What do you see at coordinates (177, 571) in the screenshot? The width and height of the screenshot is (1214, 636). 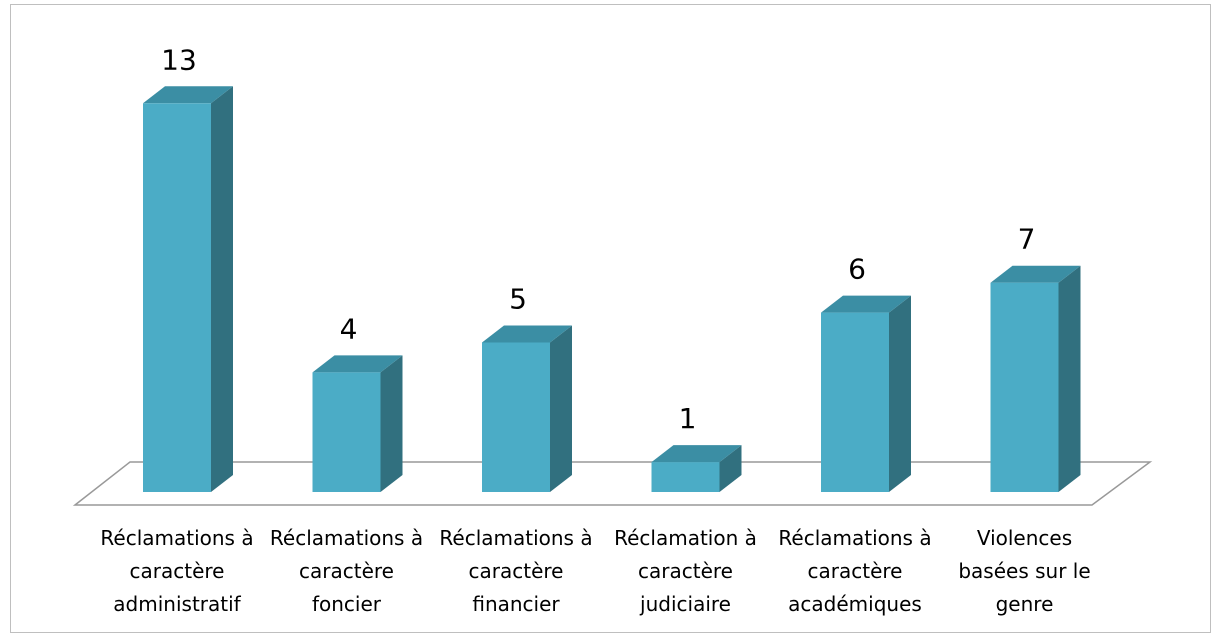 I see `x-tick-label: Réclamations à caractère administratif` at bounding box center [177, 571].